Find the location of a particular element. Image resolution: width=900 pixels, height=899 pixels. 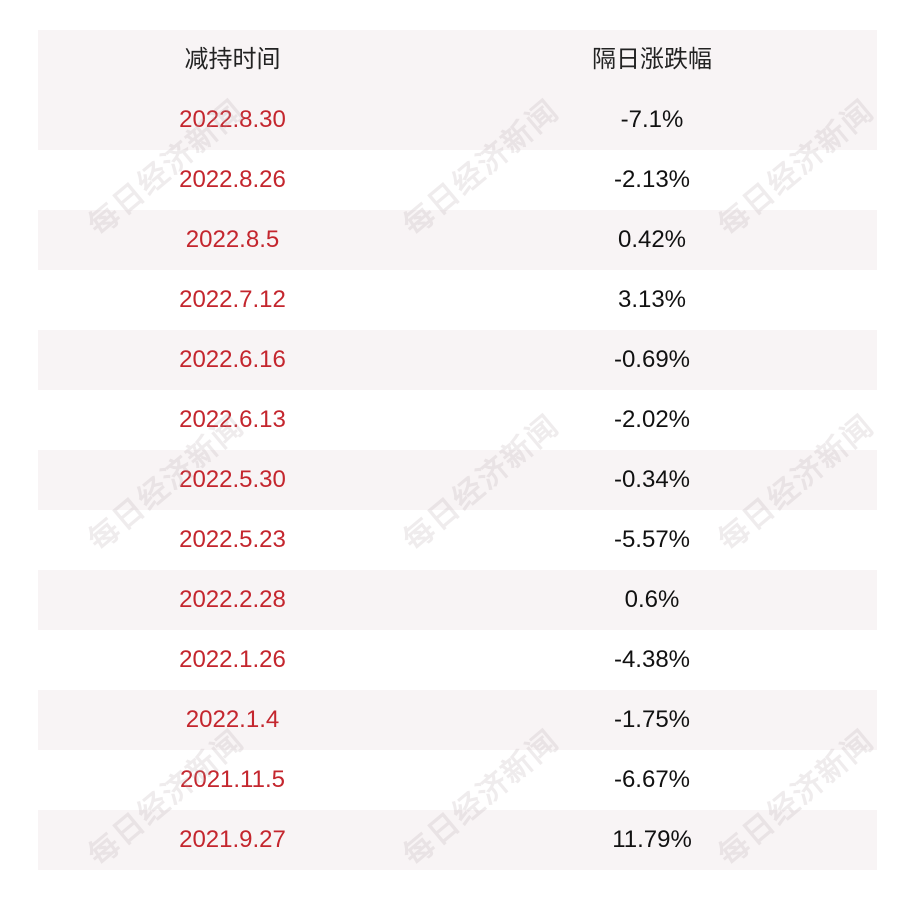

header-change: 隔日涨跌幅 is located at coordinates (652, 59).